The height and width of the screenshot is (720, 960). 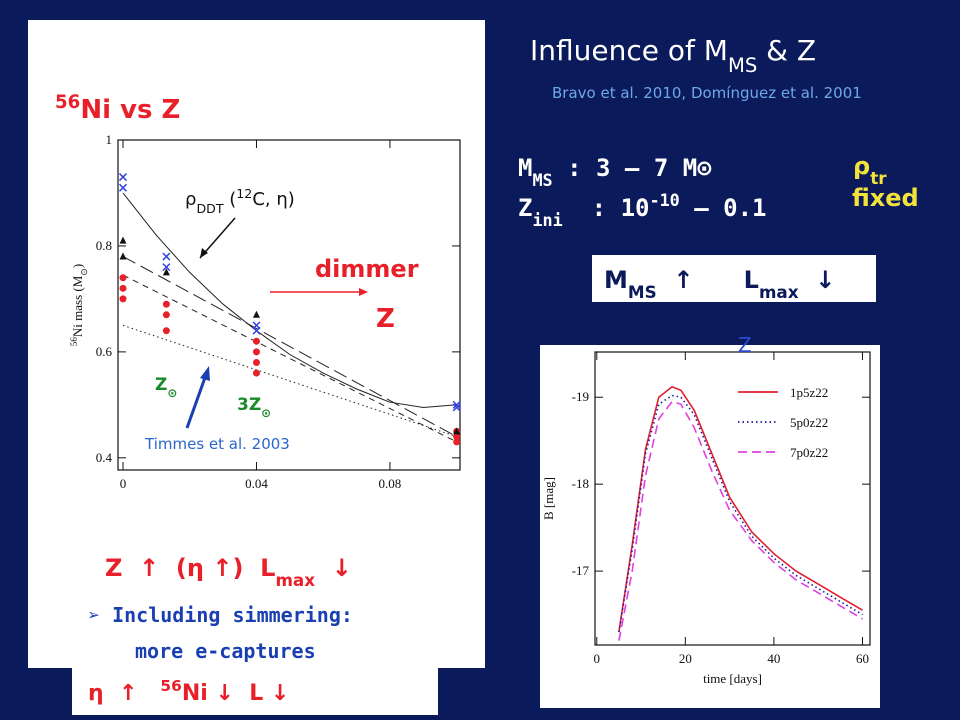 What do you see at coordinates (885, 198) in the screenshot?
I see `fixed: fixed` at bounding box center [885, 198].